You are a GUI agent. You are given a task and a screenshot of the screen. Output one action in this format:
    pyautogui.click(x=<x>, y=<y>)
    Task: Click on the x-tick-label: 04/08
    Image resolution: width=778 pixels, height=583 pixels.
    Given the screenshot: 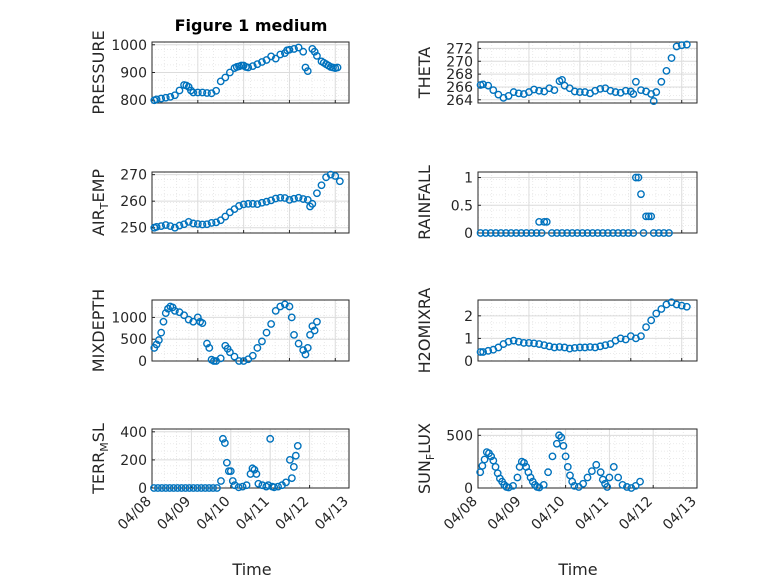 What is the action you would take?
    pyautogui.click(x=135, y=514)
    